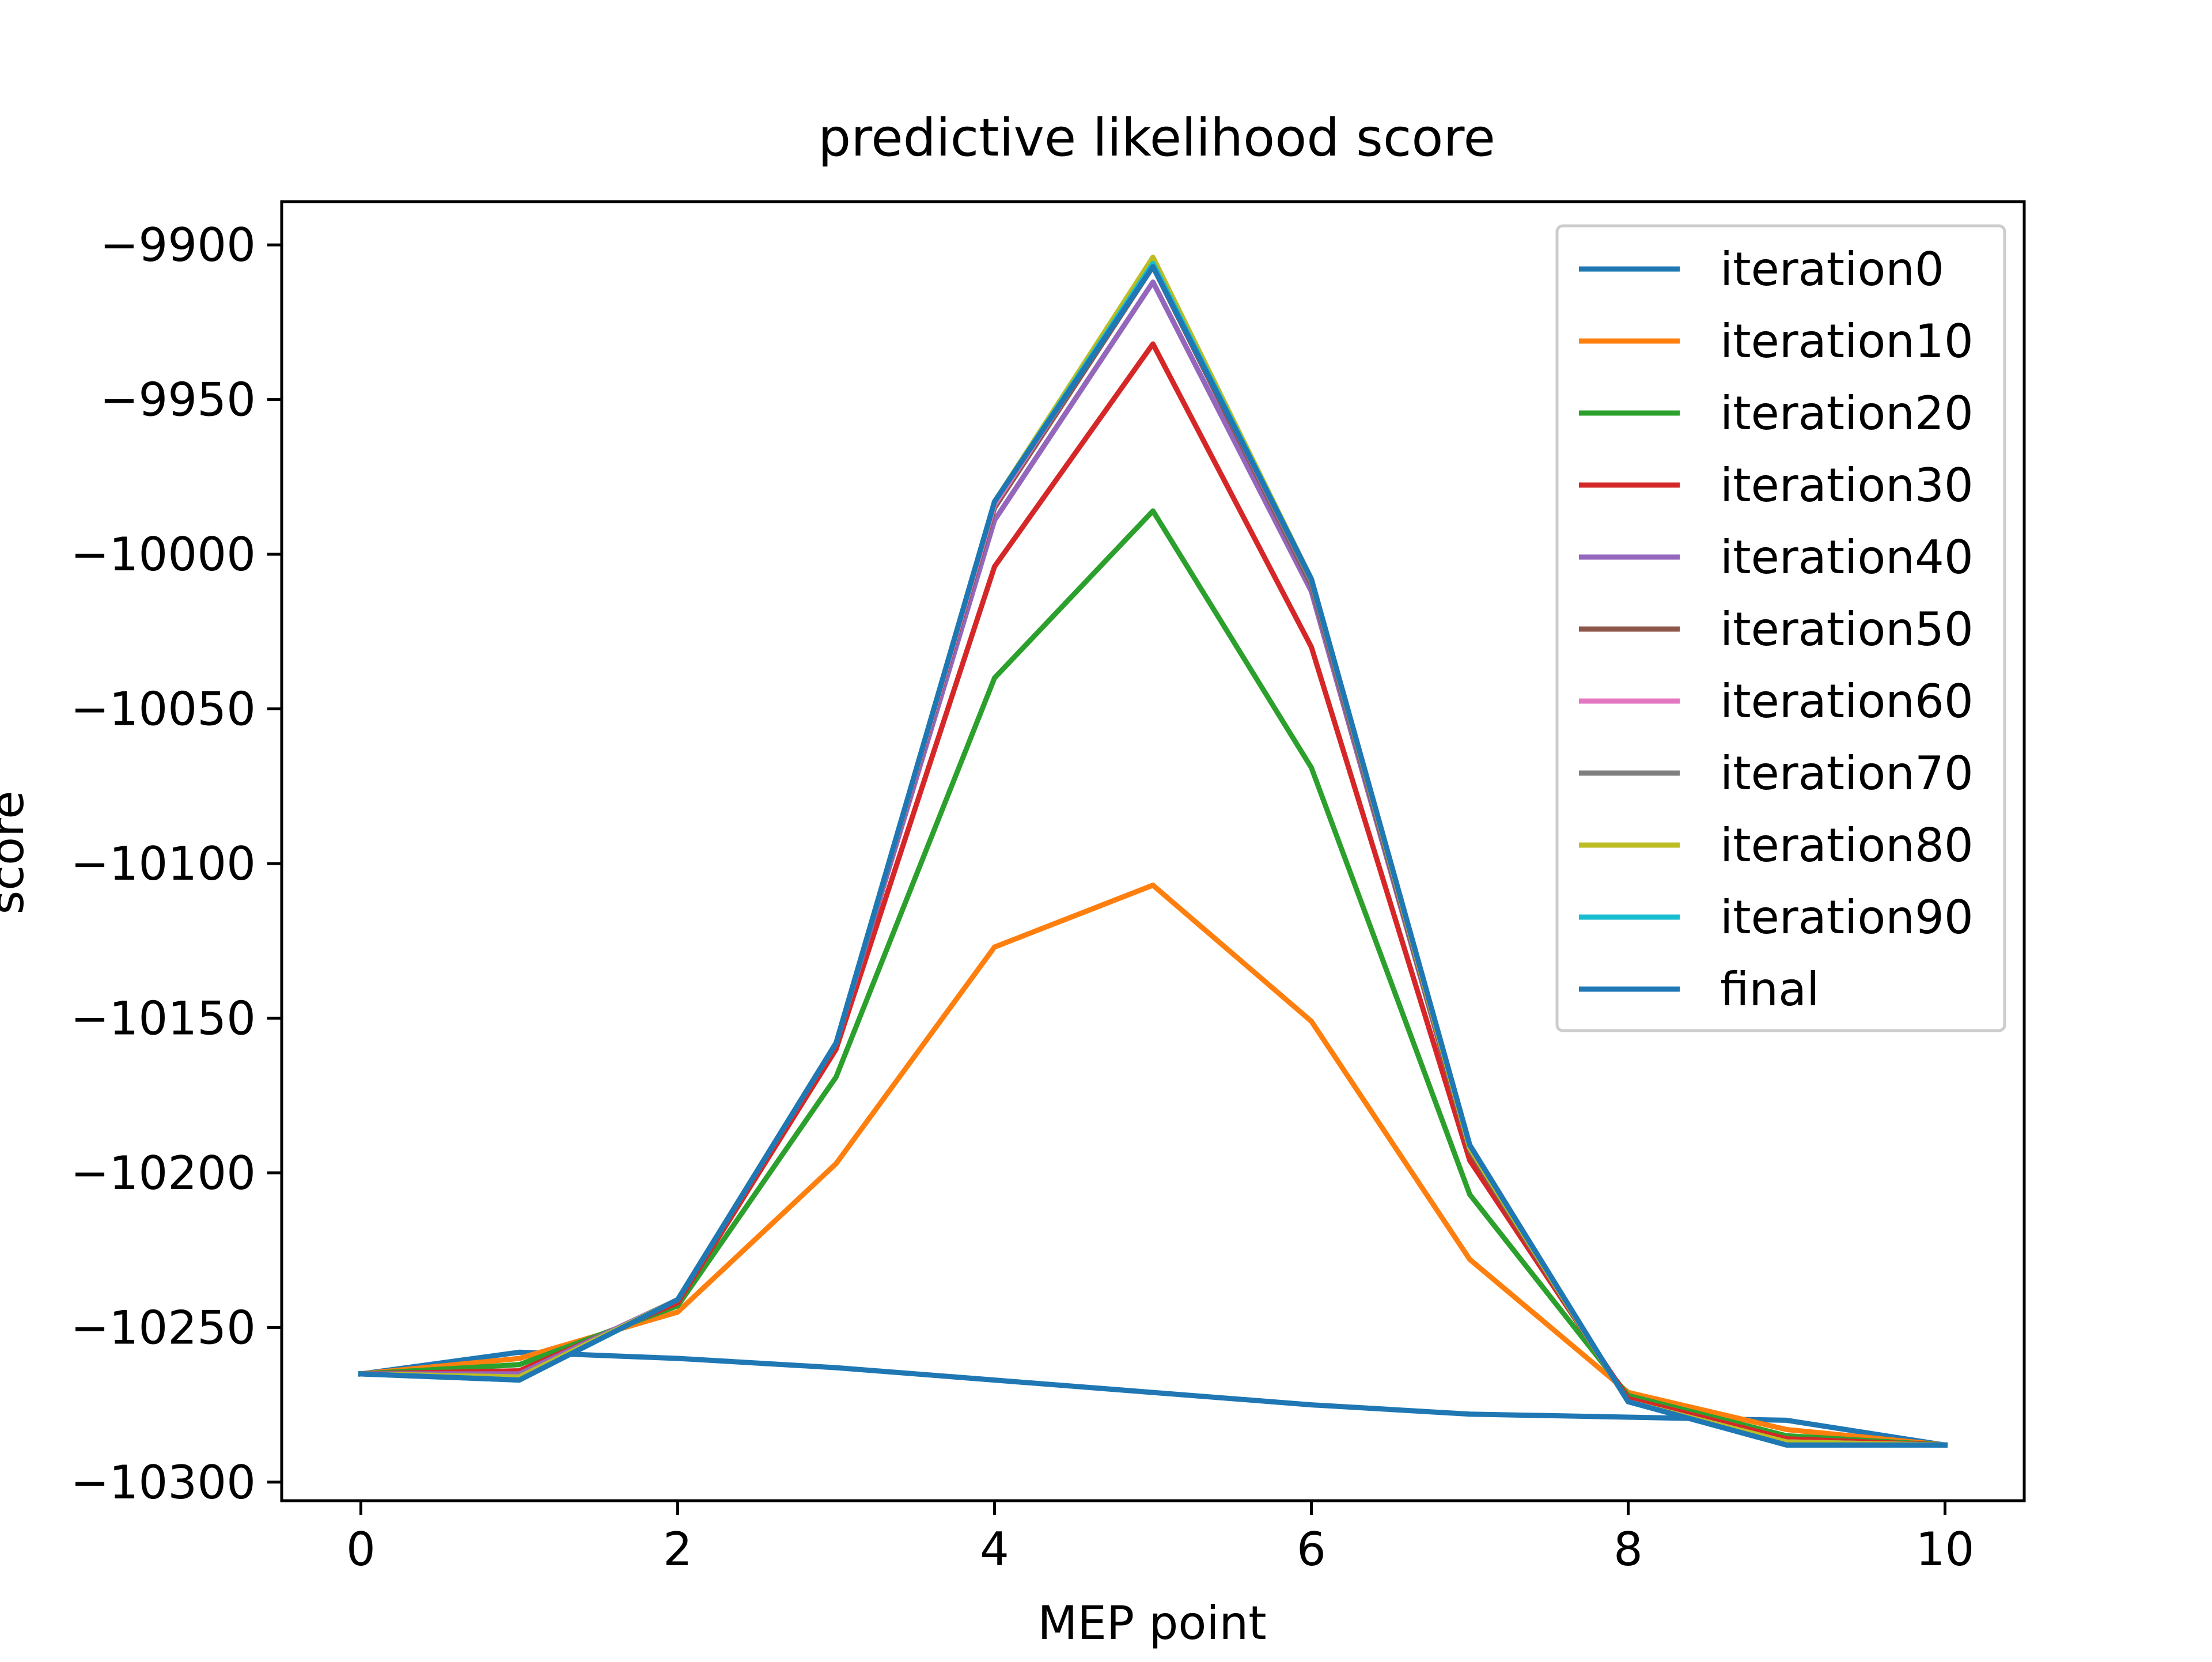 The width and height of the screenshot is (2212, 1662). I want to click on x-tick-label: 2, so click(677, 1549).